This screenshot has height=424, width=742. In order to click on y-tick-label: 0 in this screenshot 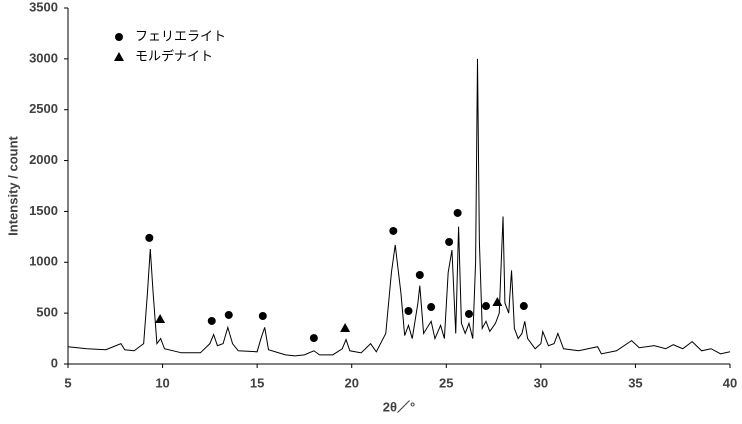, I will do `click(54, 362)`.